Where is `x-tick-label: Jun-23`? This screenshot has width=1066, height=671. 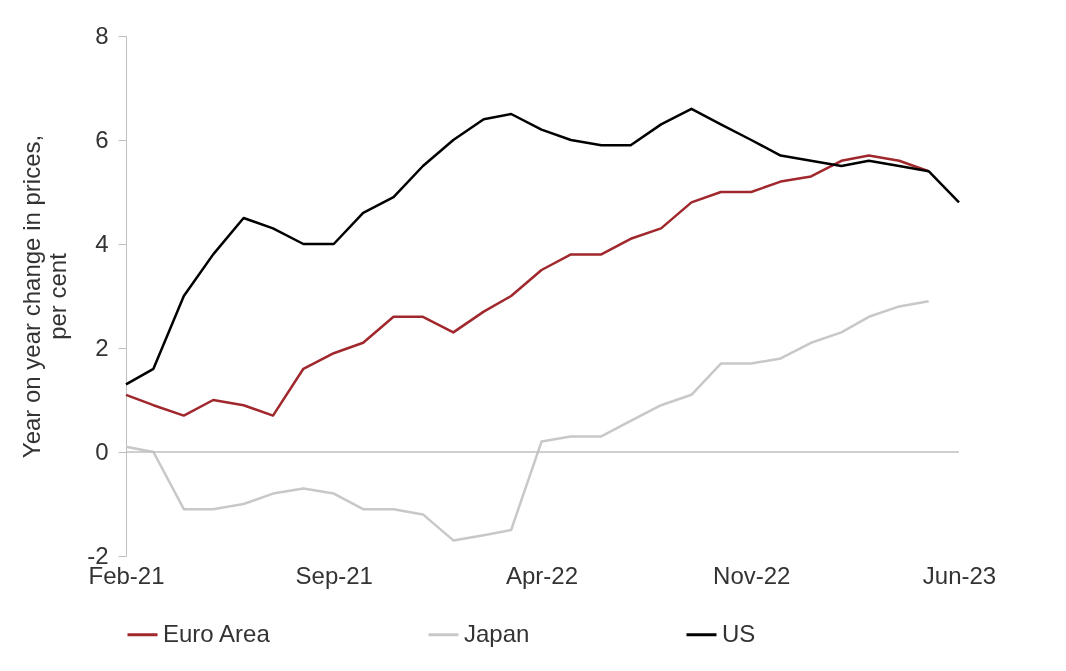 x-tick-label: Jun-23 is located at coordinates (959, 575).